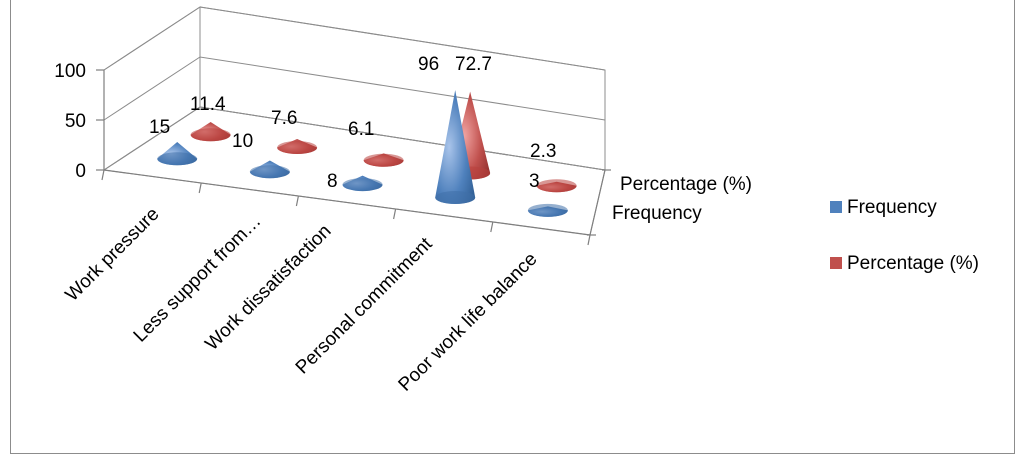 This screenshot has width=1026, height=459. What do you see at coordinates (284, 118) in the screenshot?
I see `data-label-percentage-2: 7.6` at bounding box center [284, 118].